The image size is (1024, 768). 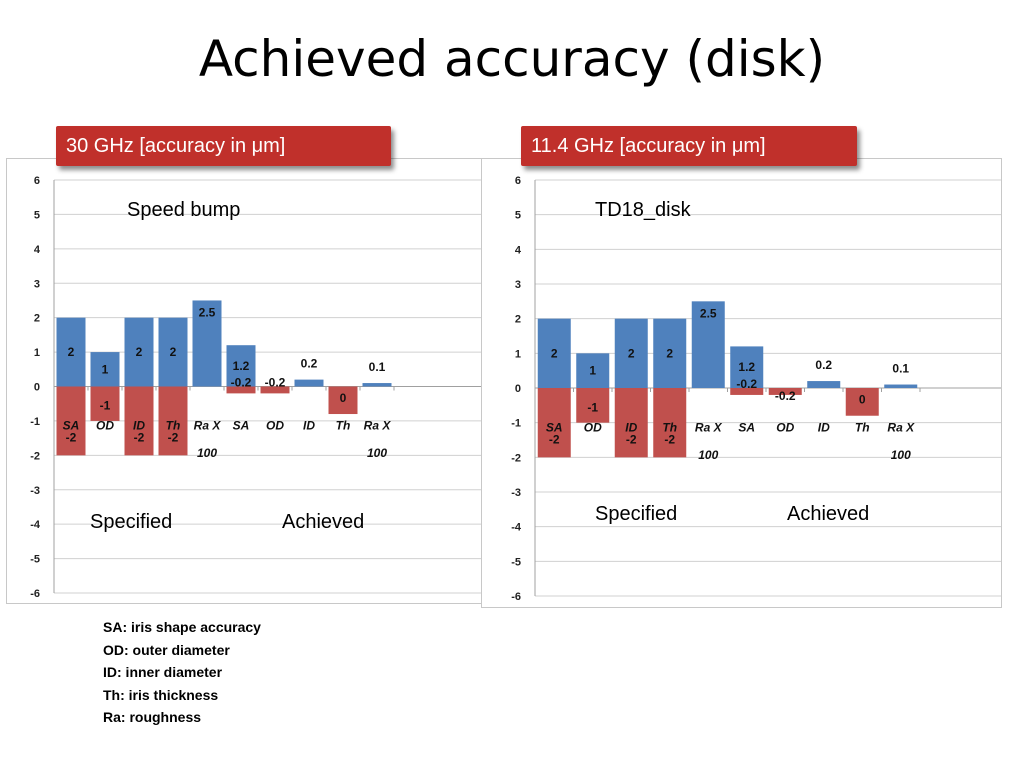 I want to click on data-label: 1, so click(x=592, y=371).